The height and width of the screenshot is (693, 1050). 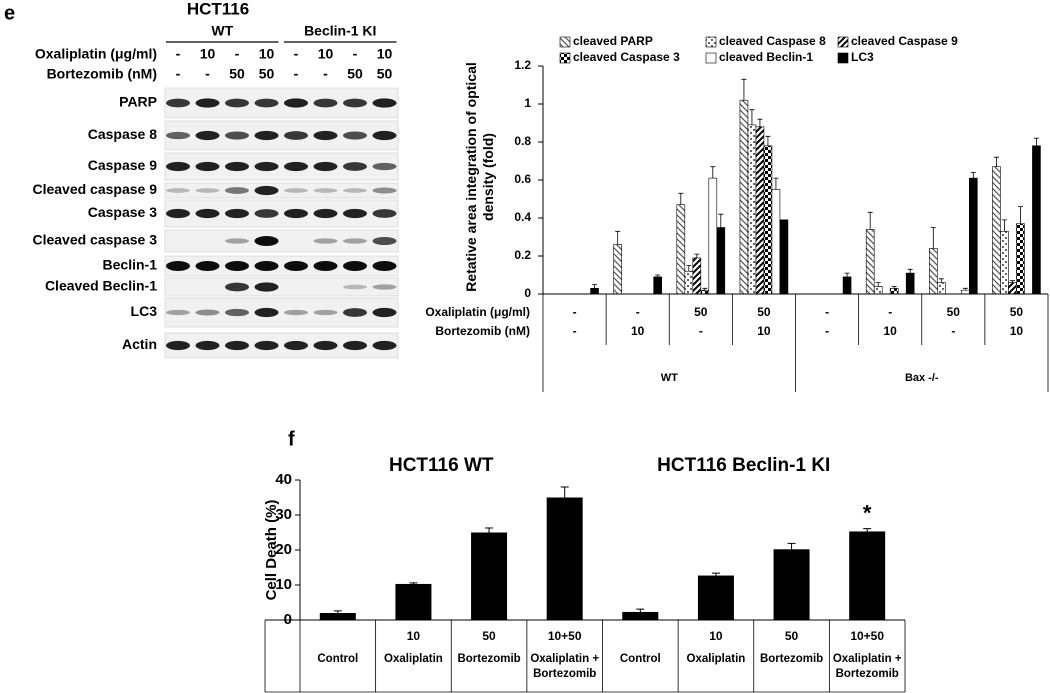 What do you see at coordinates (101, 286) in the screenshot?
I see `band-label: Cleaved Beclin-1` at bounding box center [101, 286].